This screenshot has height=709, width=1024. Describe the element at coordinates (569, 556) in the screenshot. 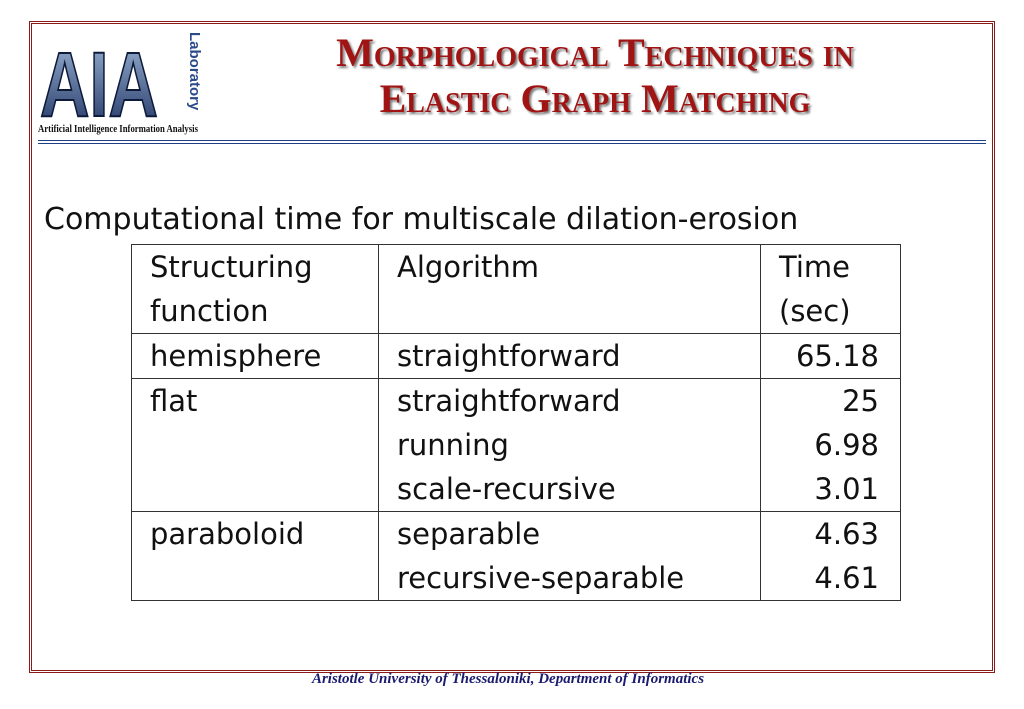

I see `algorithm-cell: separable recursive-separable` at that location.